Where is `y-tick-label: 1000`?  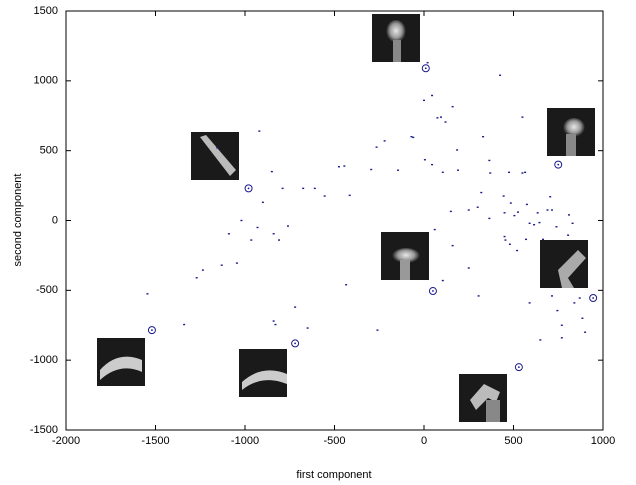
y-tick-label: 1000 is located at coordinates (46, 81).